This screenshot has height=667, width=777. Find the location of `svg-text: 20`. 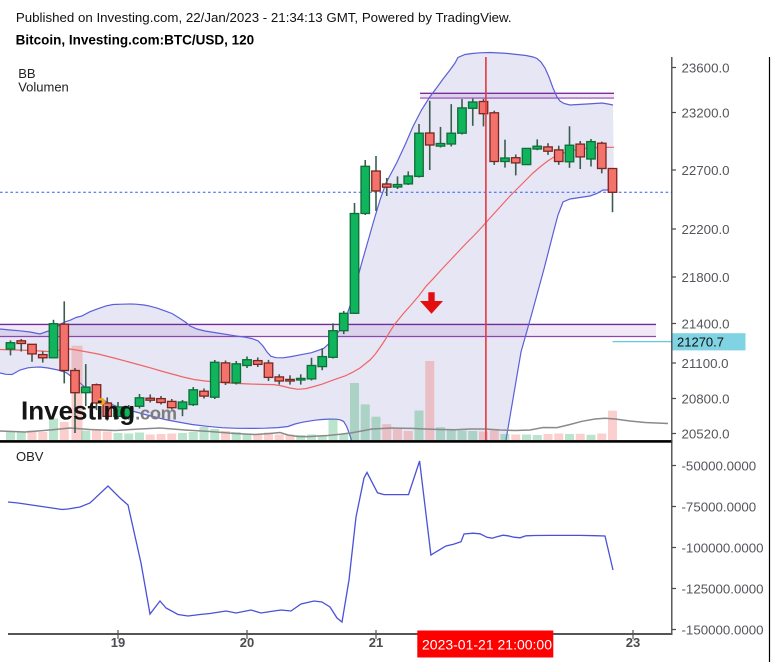

svg-text: 20 is located at coordinates (247, 642).